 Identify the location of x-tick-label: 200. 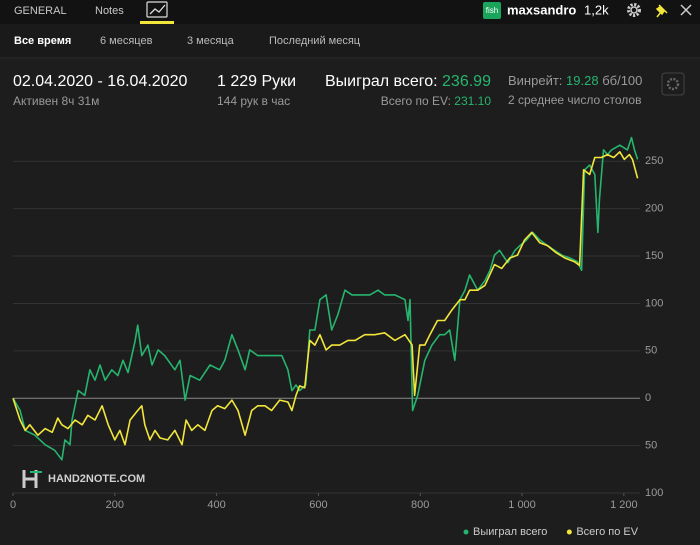
(115, 505).